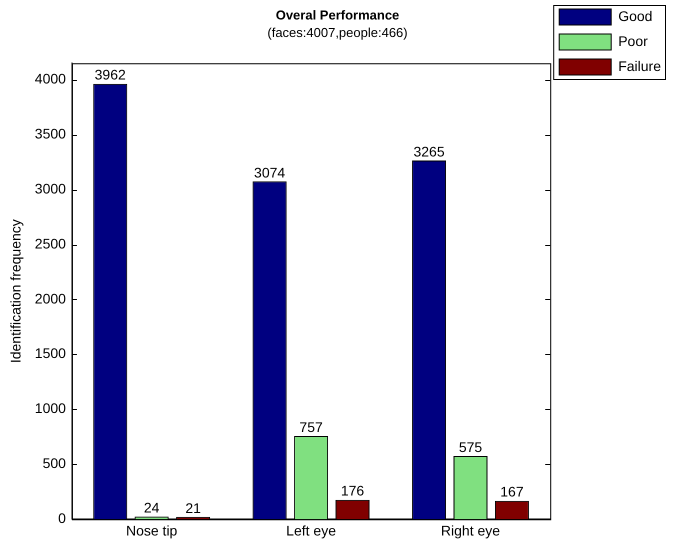  I want to click on y-tick-label: 2500, so click(50, 243).